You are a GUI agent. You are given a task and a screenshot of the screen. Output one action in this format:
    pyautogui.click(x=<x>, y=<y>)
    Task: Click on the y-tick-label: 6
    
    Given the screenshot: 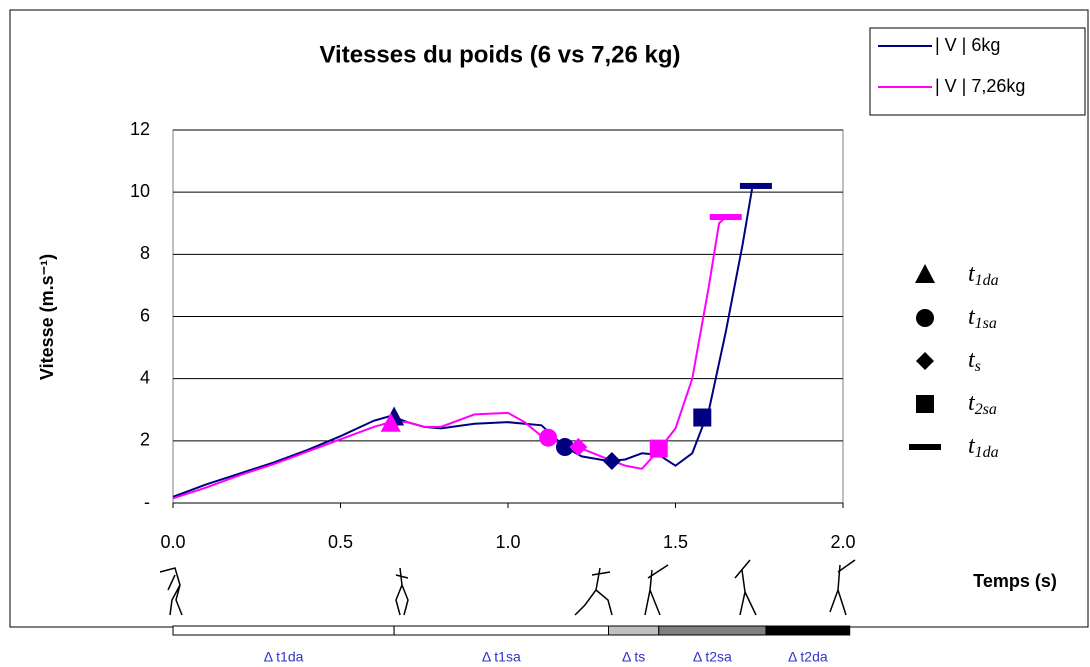 What is the action you would take?
    pyautogui.click(x=145, y=315)
    